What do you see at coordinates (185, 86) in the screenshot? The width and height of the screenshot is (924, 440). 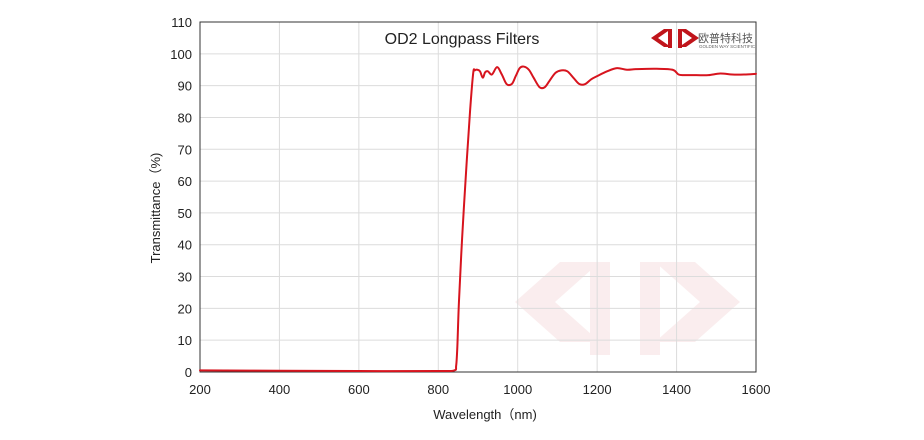 I see `y-tick-label: 90` at bounding box center [185, 86].